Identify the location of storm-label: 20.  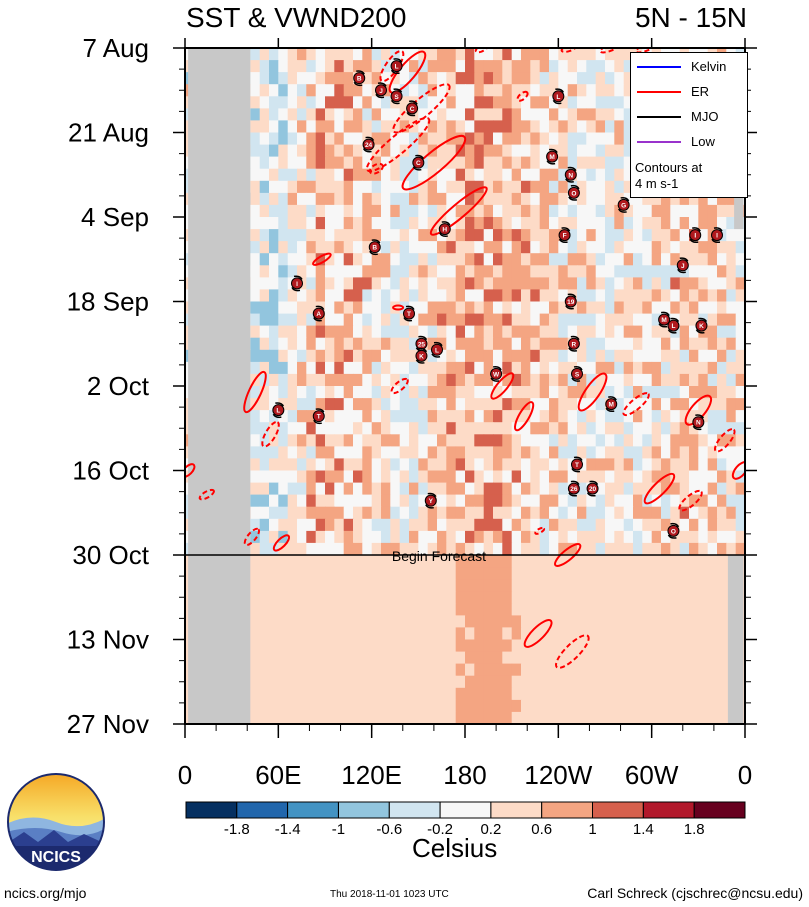
(593, 489).